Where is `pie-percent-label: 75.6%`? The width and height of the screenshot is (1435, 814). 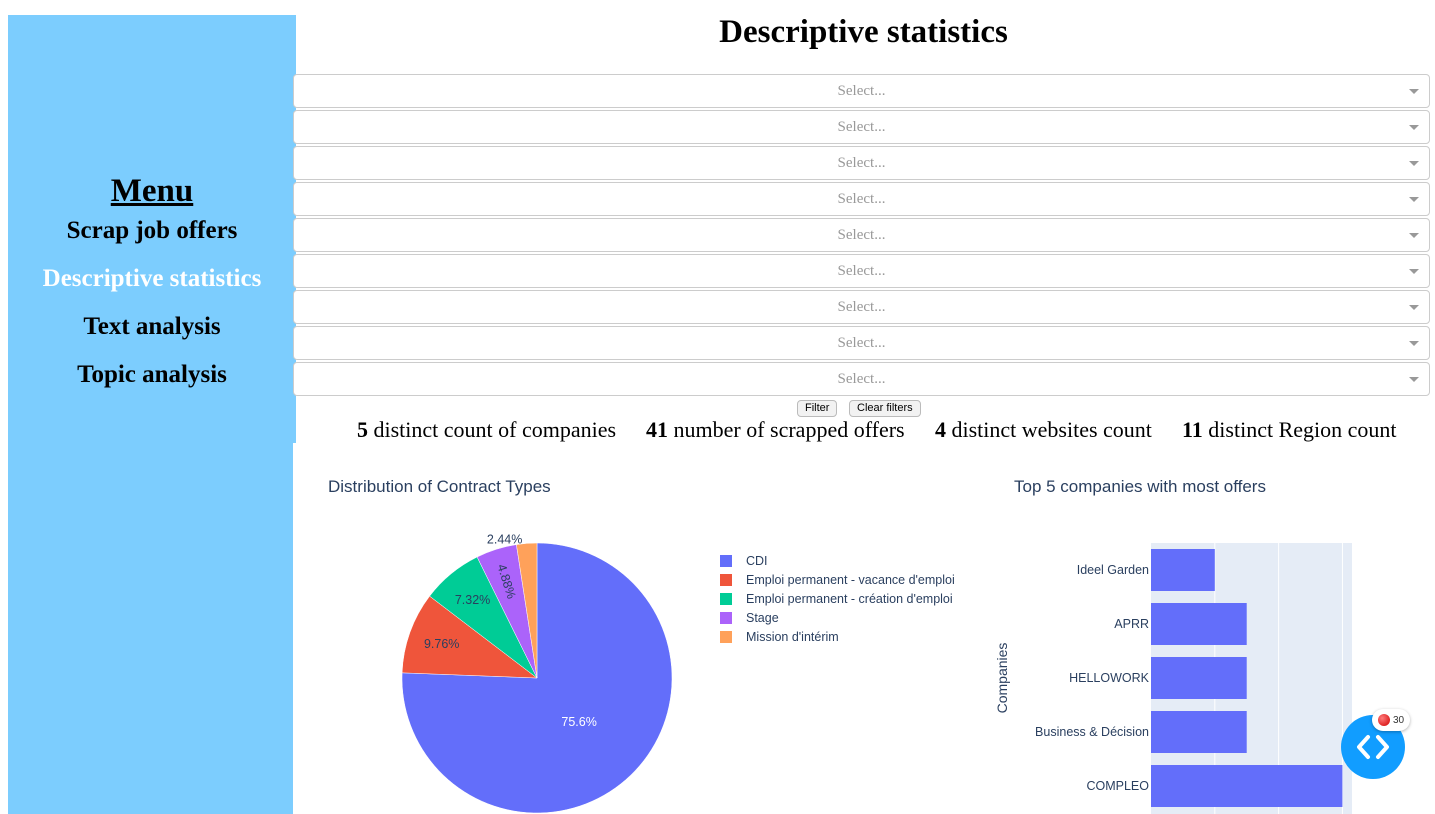
pie-percent-label: 75.6% is located at coordinates (578, 722).